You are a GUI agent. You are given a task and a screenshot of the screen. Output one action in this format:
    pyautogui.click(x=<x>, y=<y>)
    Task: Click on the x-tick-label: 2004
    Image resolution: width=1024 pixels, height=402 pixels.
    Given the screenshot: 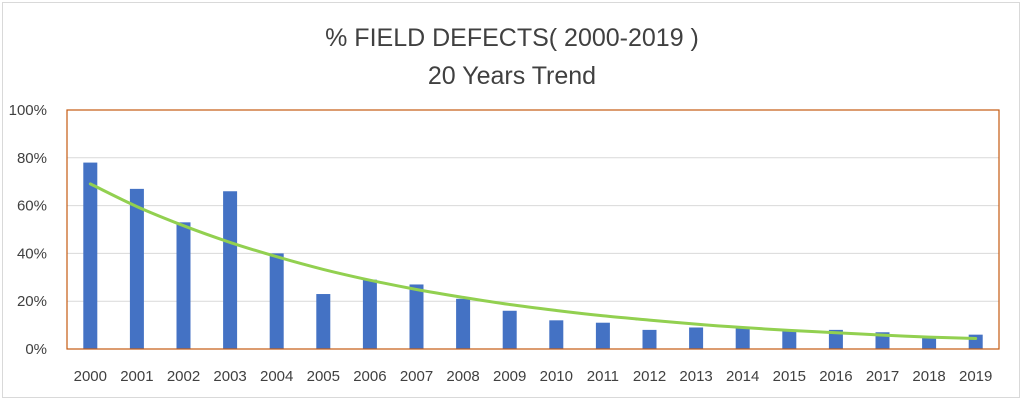 What is the action you would take?
    pyautogui.click(x=276, y=376)
    